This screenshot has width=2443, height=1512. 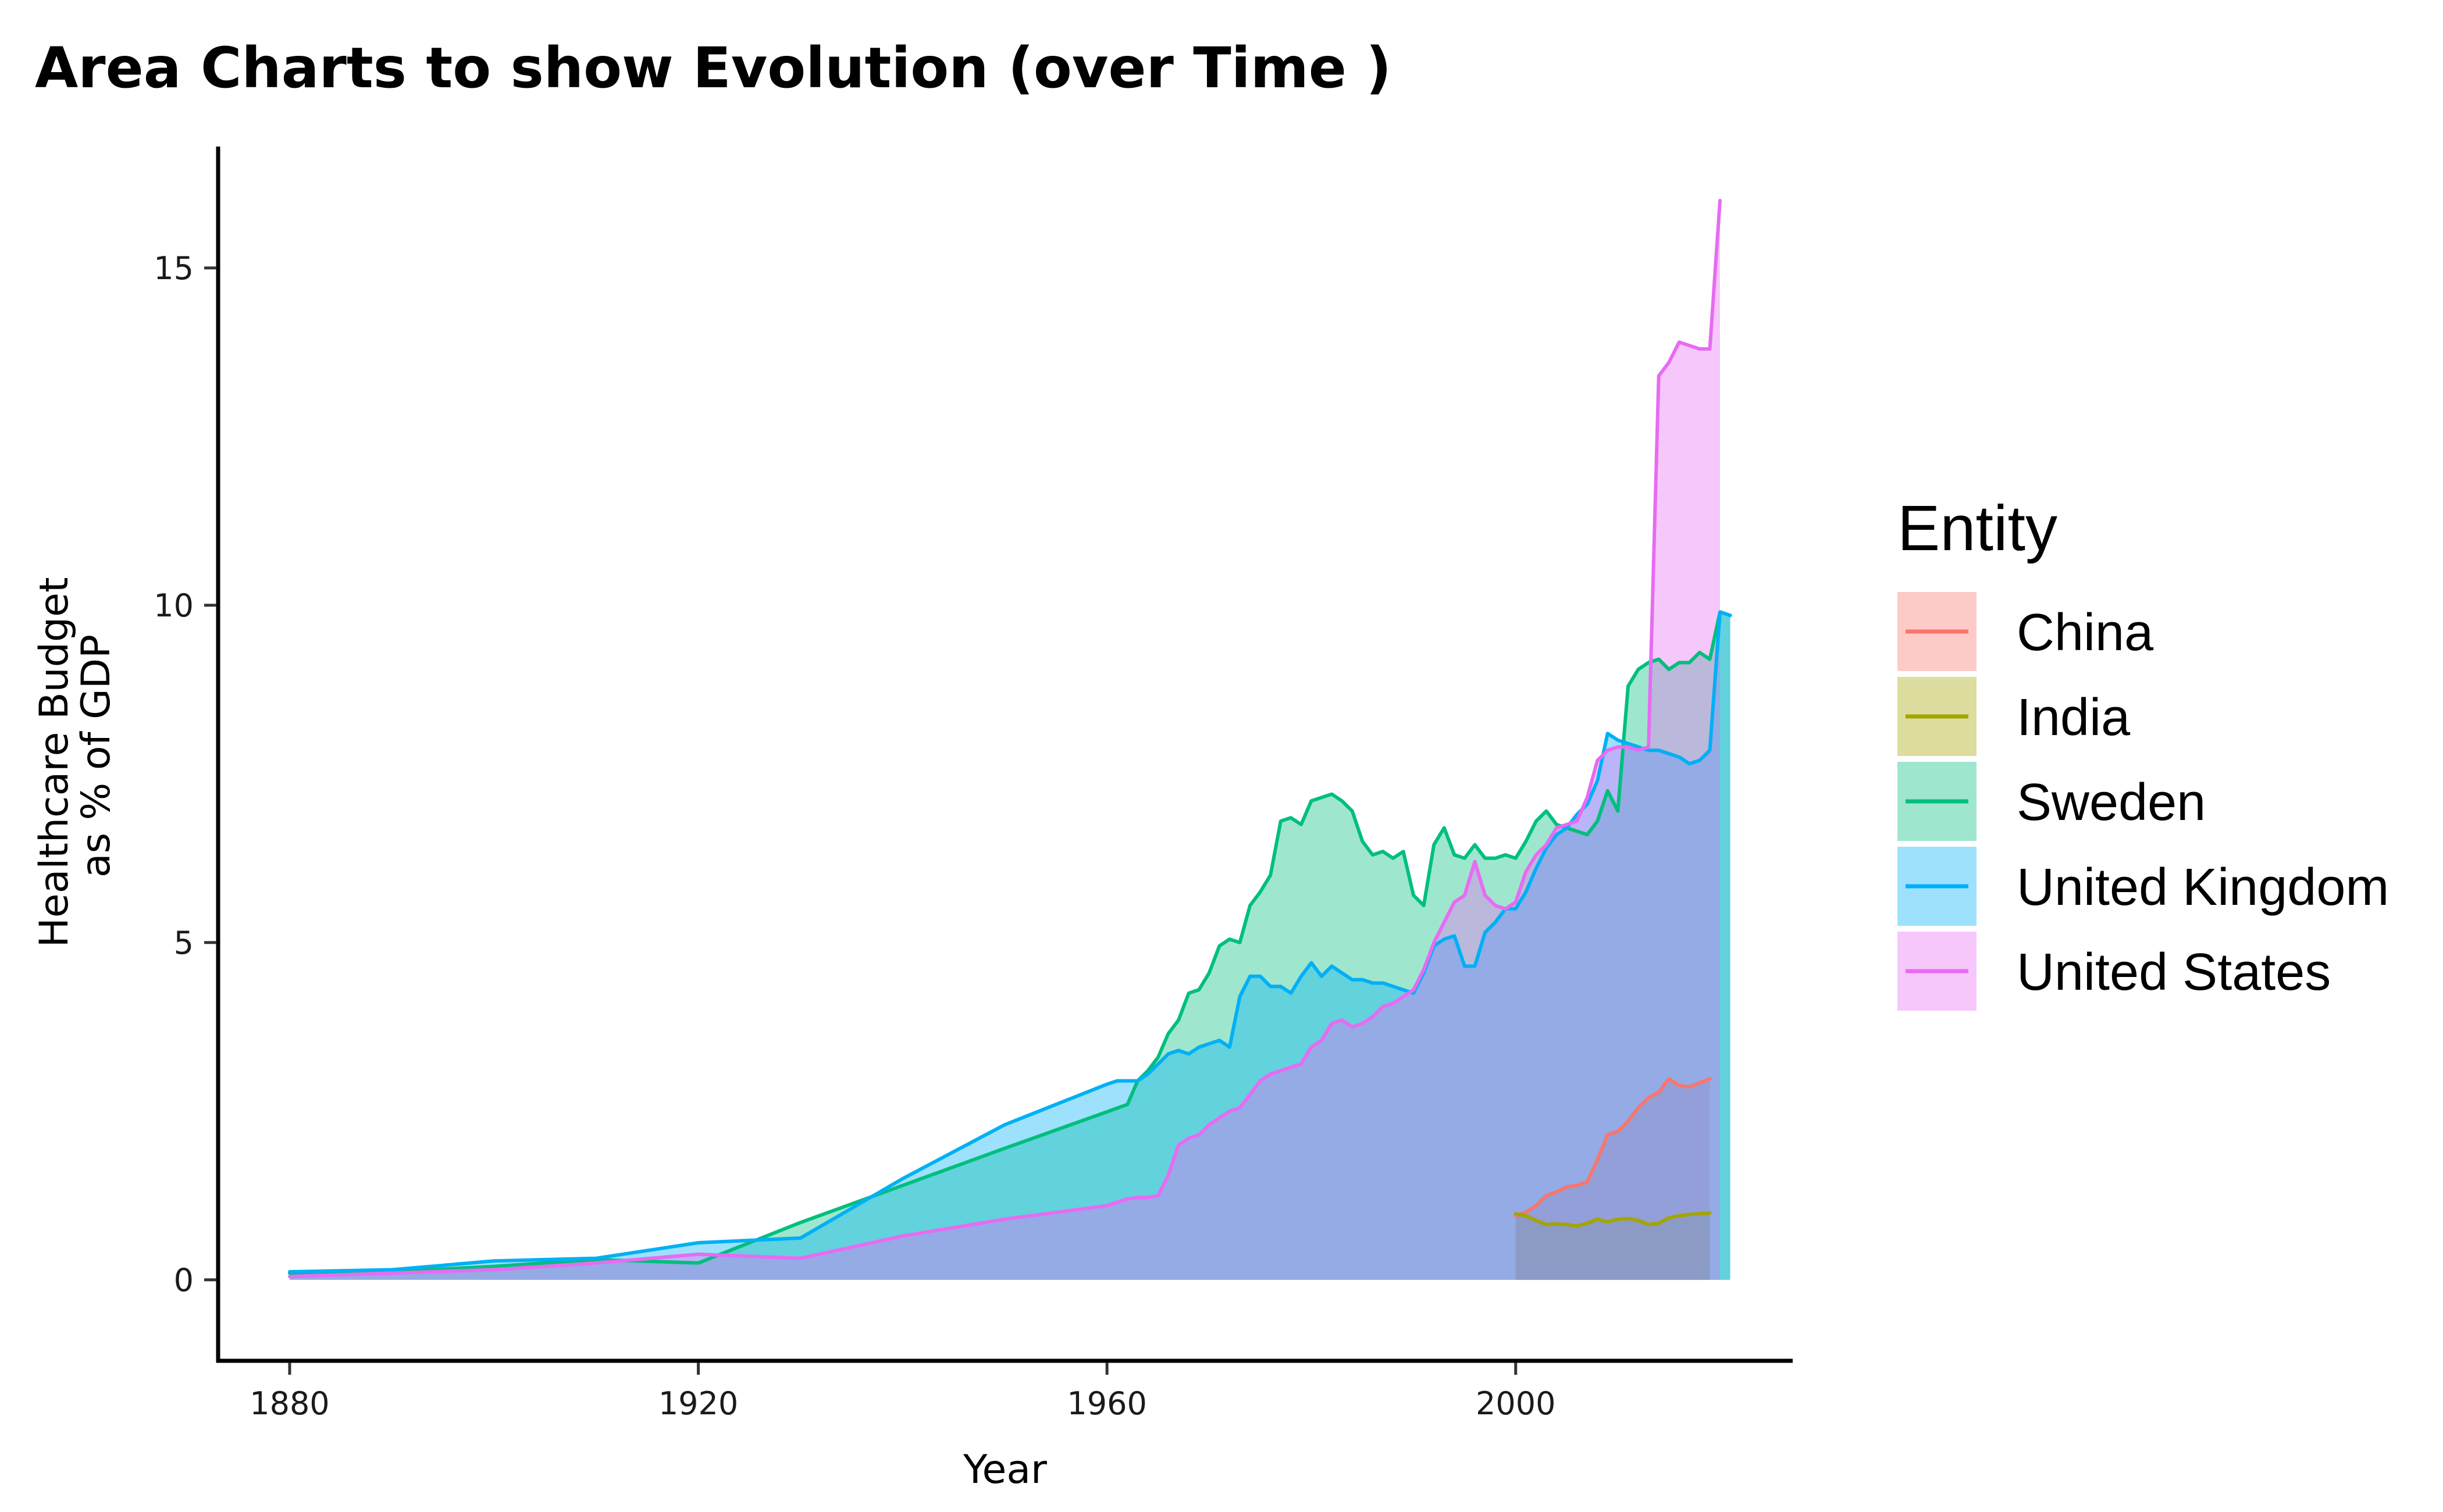 I want to click on y-tick-label: 0, so click(x=184, y=1280).